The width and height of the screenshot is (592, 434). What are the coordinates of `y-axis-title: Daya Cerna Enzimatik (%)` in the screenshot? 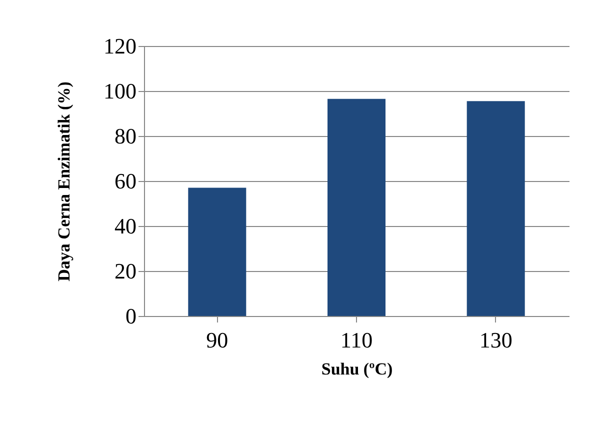 It's located at (64, 182).